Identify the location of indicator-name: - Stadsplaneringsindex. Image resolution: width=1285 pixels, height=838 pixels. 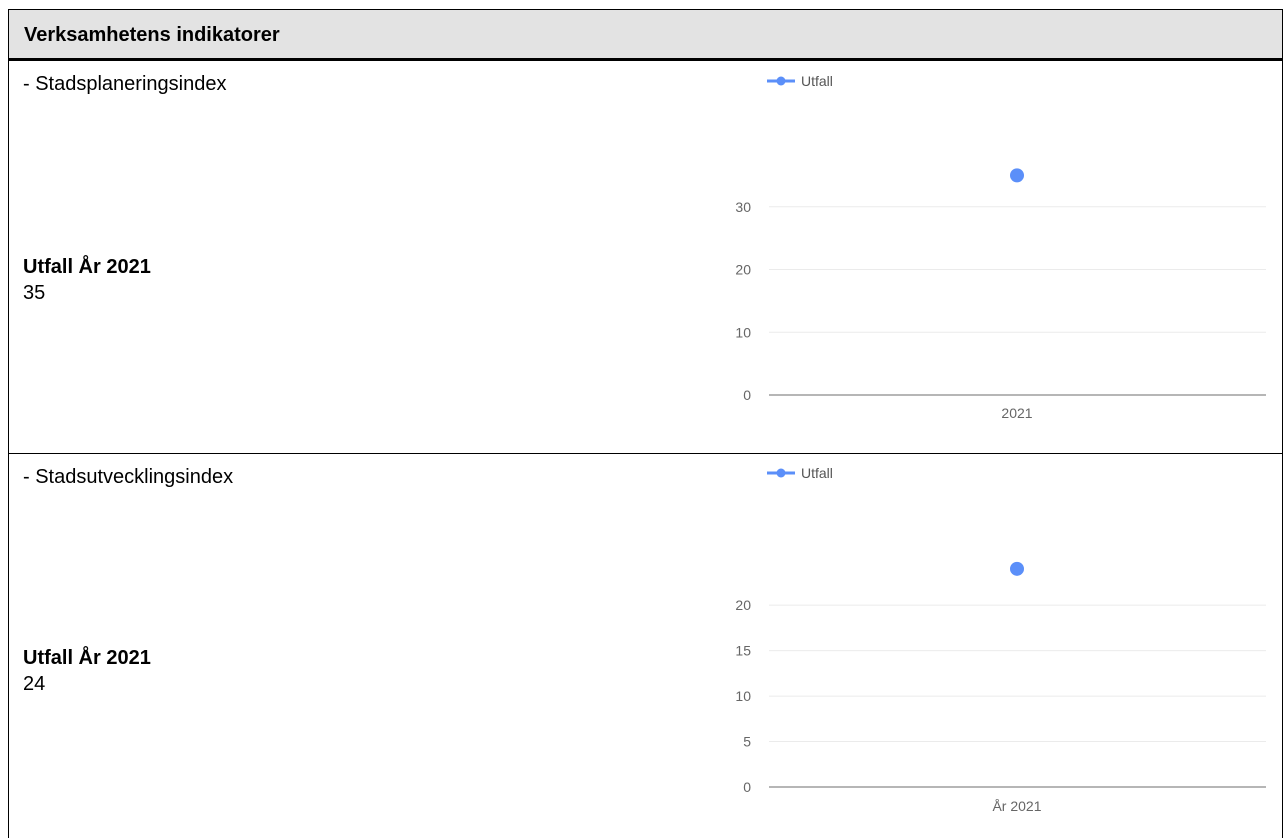
(125, 84).